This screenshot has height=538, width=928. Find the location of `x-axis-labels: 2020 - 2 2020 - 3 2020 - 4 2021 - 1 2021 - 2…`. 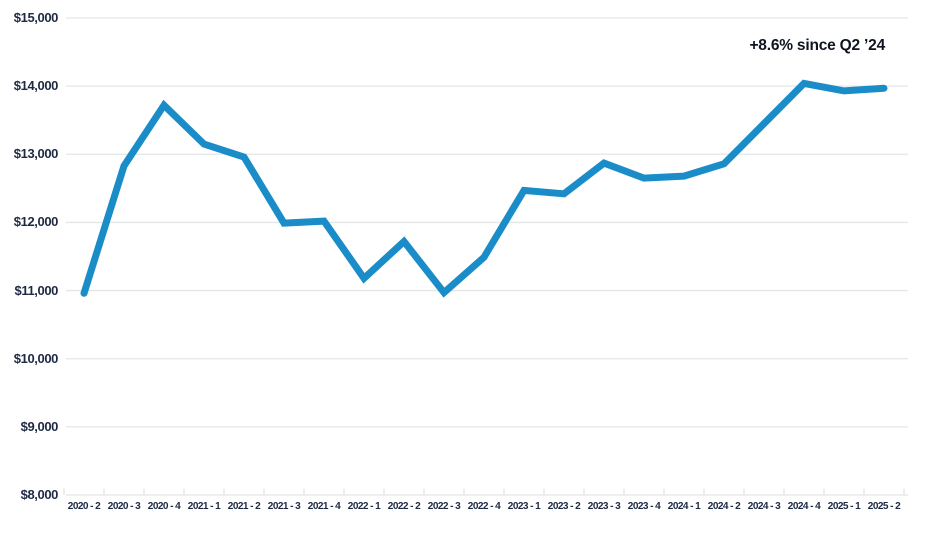

x-axis-labels: 2020 - 2 2020 - 3 2020 - 4 2021 - 1 2021 - 2… is located at coordinates (464, 509).